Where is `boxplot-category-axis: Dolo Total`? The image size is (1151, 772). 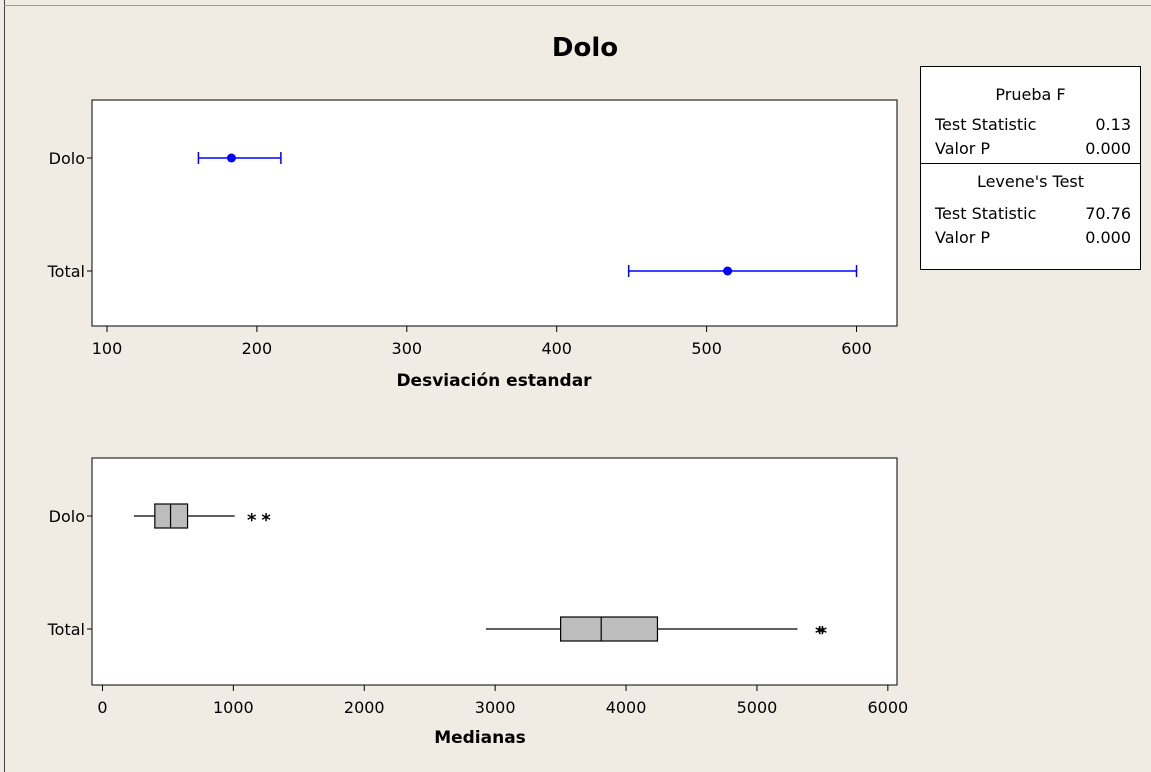 boxplot-category-axis: Dolo Total is located at coordinates (69, 573).